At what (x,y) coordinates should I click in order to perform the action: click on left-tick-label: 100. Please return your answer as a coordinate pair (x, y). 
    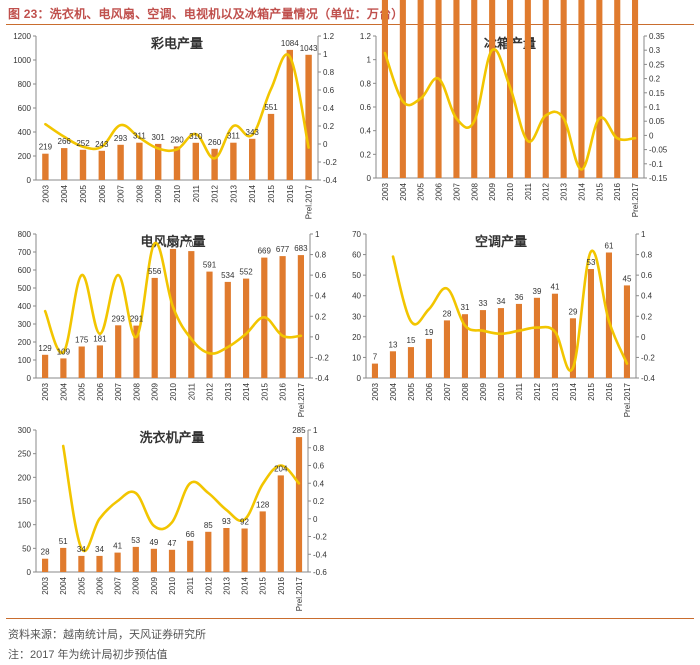
    Looking at the image, I should click on (25, 360).